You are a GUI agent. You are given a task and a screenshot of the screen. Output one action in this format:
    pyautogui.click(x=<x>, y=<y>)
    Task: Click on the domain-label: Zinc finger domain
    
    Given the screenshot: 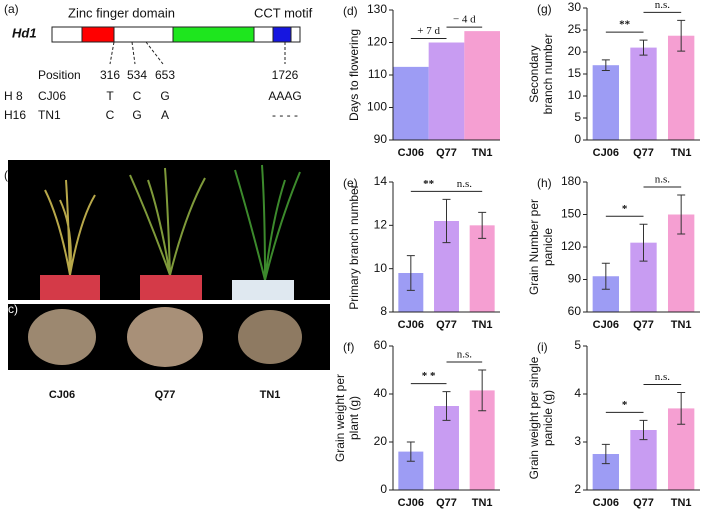 What is the action you would take?
    pyautogui.click(x=121, y=12)
    